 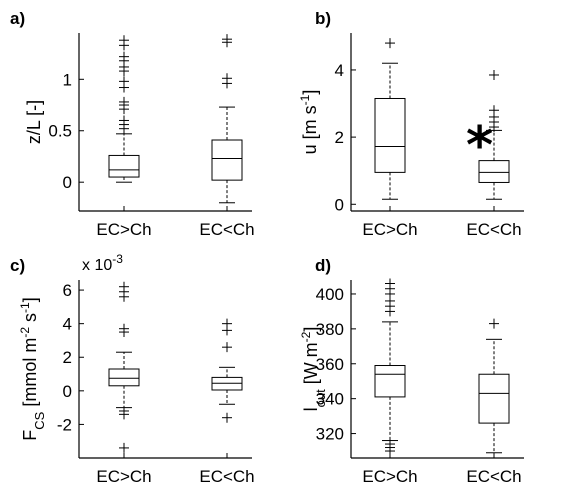 What do you see at coordinates (330, 364) in the screenshot?
I see `y-tick-label: 360` at bounding box center [330, 364].